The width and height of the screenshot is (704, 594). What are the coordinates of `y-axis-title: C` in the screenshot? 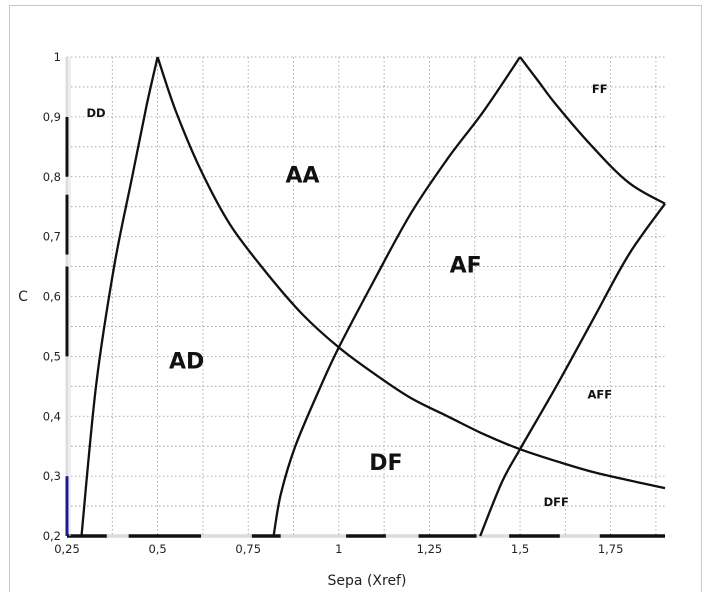 It's located at (23, 297).